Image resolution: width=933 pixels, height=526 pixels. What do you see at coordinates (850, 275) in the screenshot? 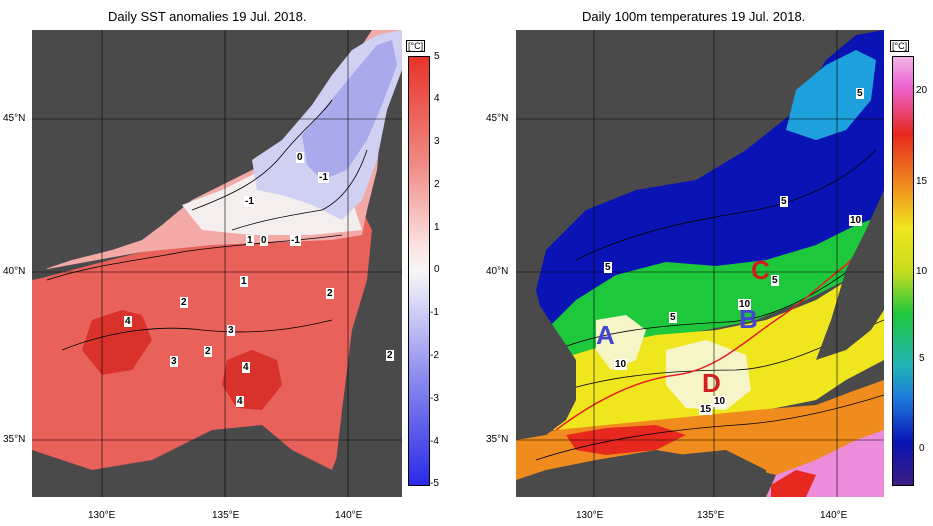
I see `land-japan-north` at bounding box center [850, 275].